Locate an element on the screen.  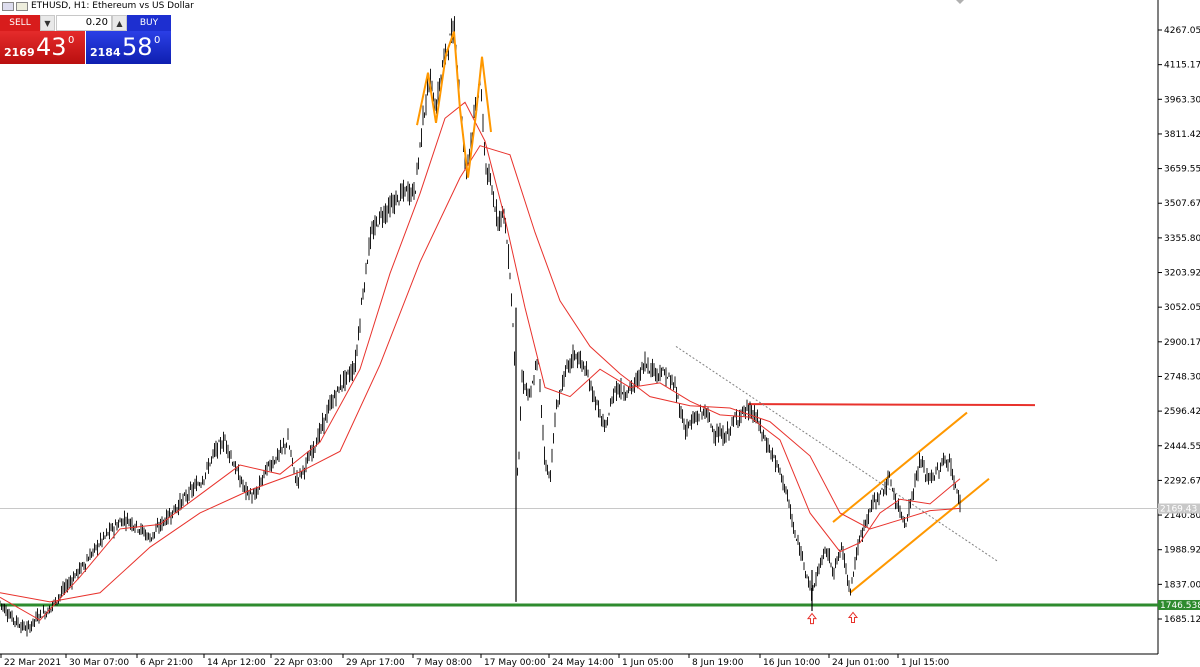
buy-price-sup: 0 is located at coordinates (157, 40).